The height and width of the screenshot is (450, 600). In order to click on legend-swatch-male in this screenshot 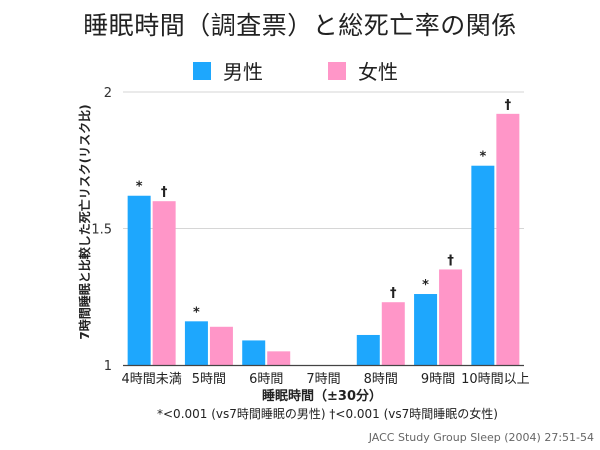, I will do `click(202, 70)`.